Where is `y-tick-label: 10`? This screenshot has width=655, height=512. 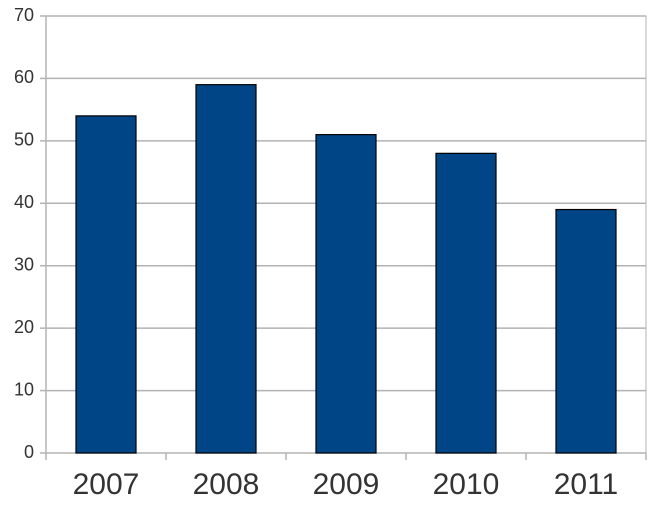 y-tick-label: 10 is located at coordinates (24, 389).